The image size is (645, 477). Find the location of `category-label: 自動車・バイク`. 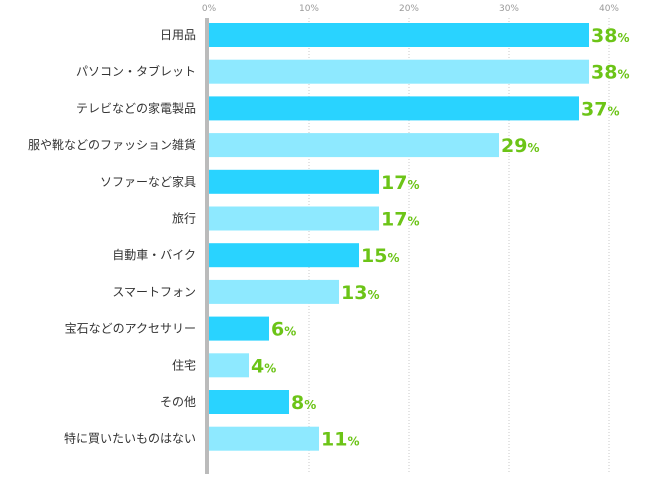

category-label: 自動車・バイク is located at coordinates (154, 255).